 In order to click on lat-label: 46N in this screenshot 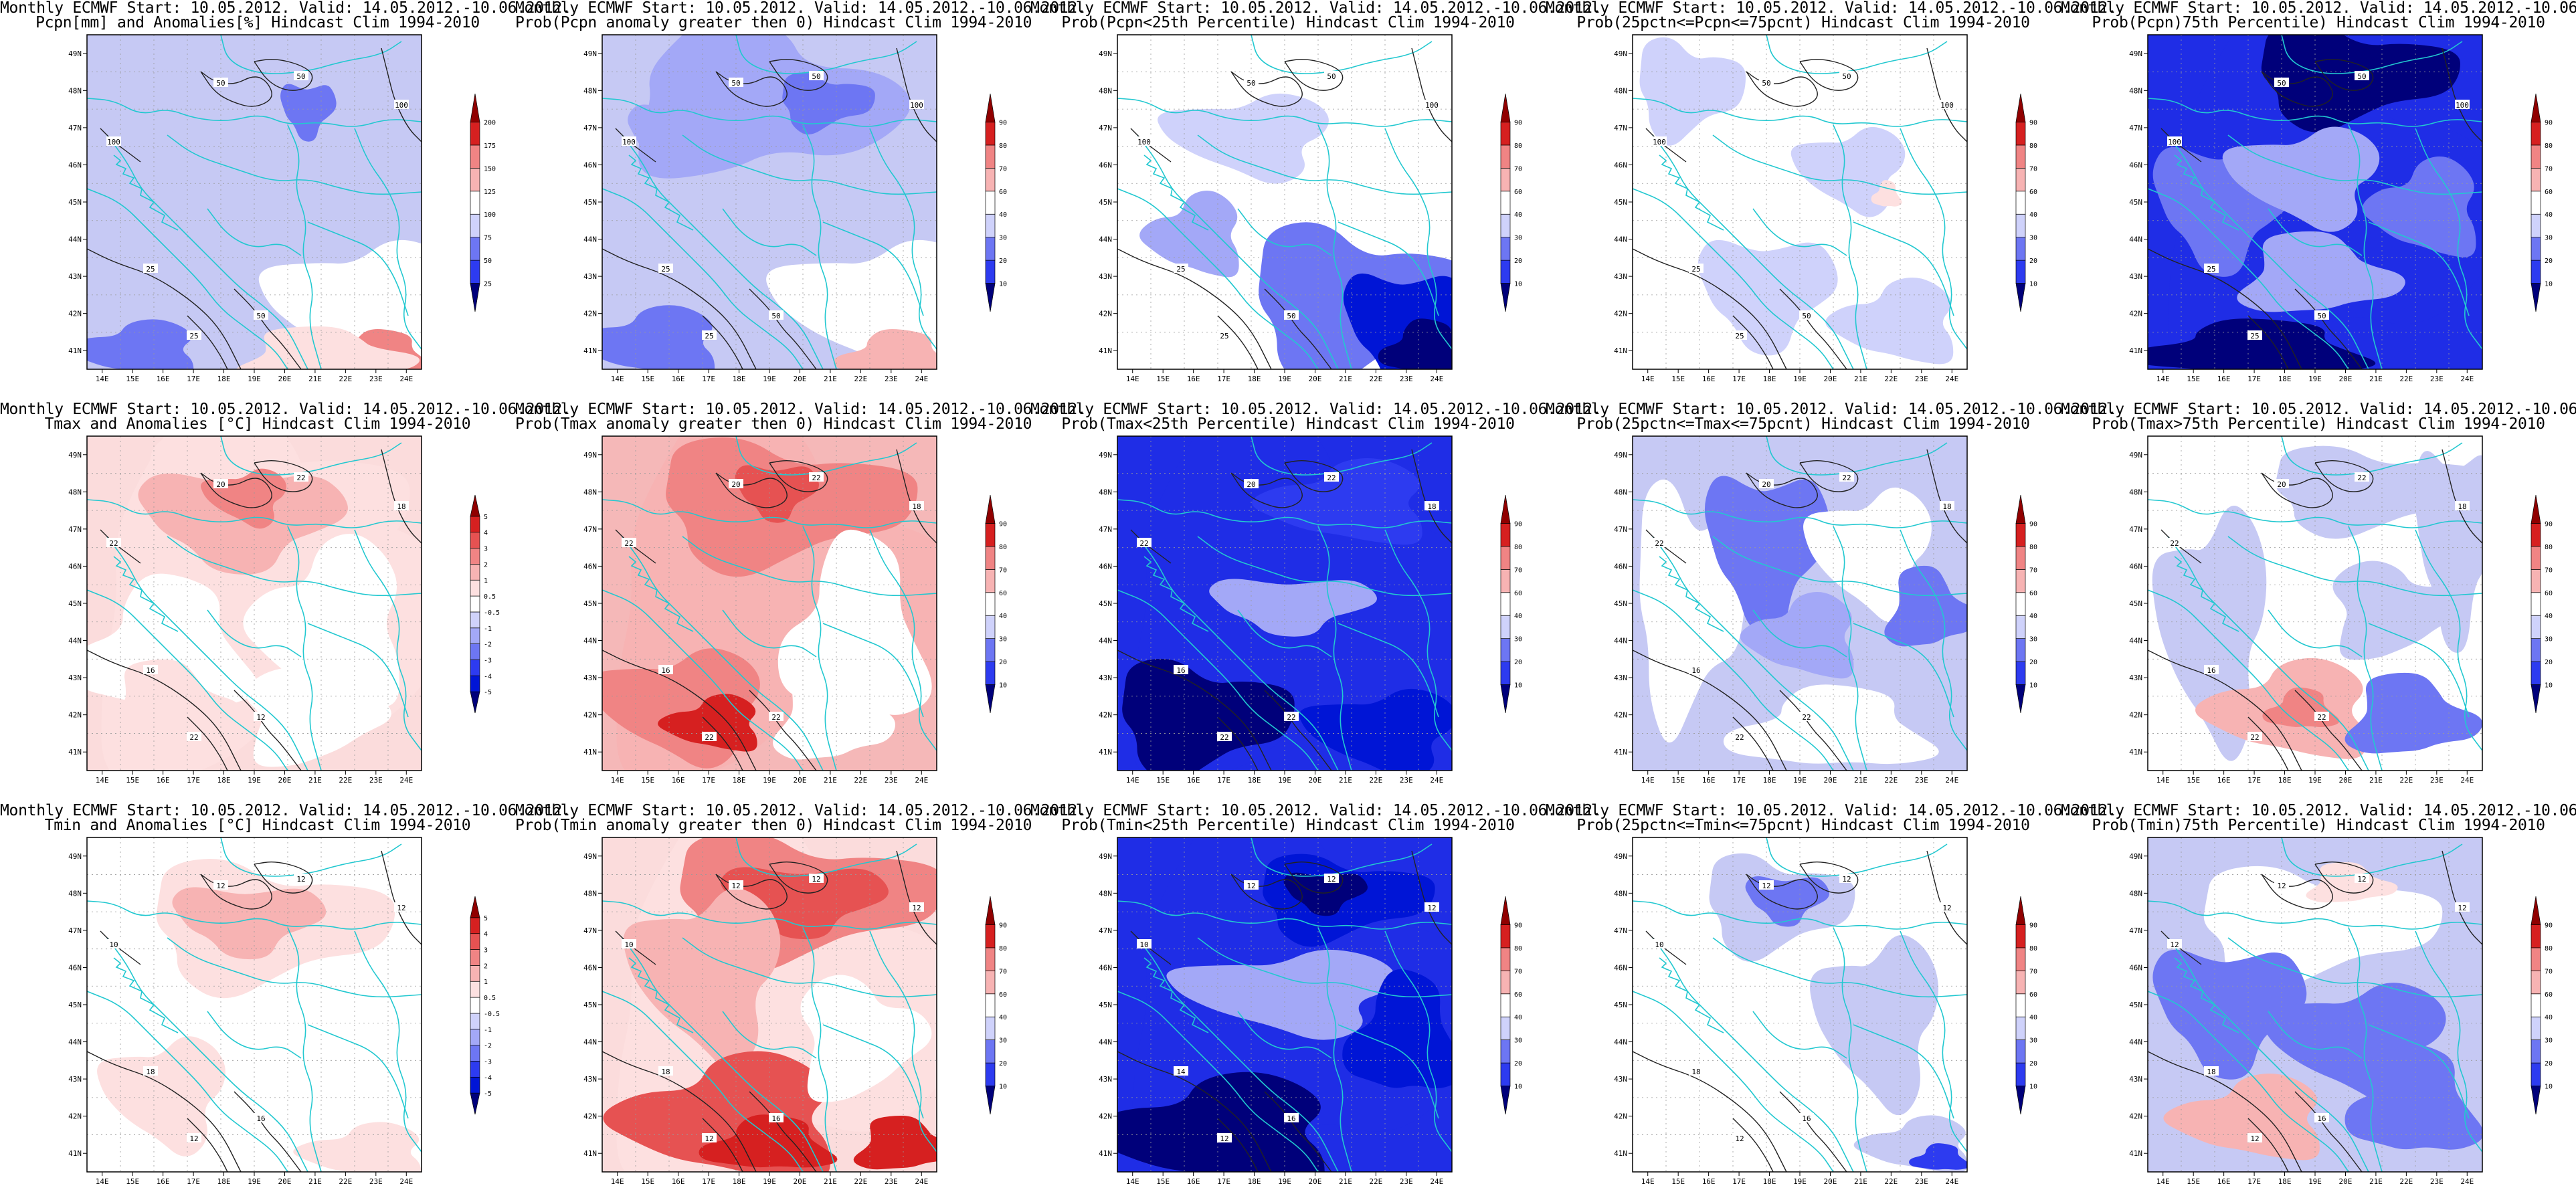, I will do `click(75, 967)`.